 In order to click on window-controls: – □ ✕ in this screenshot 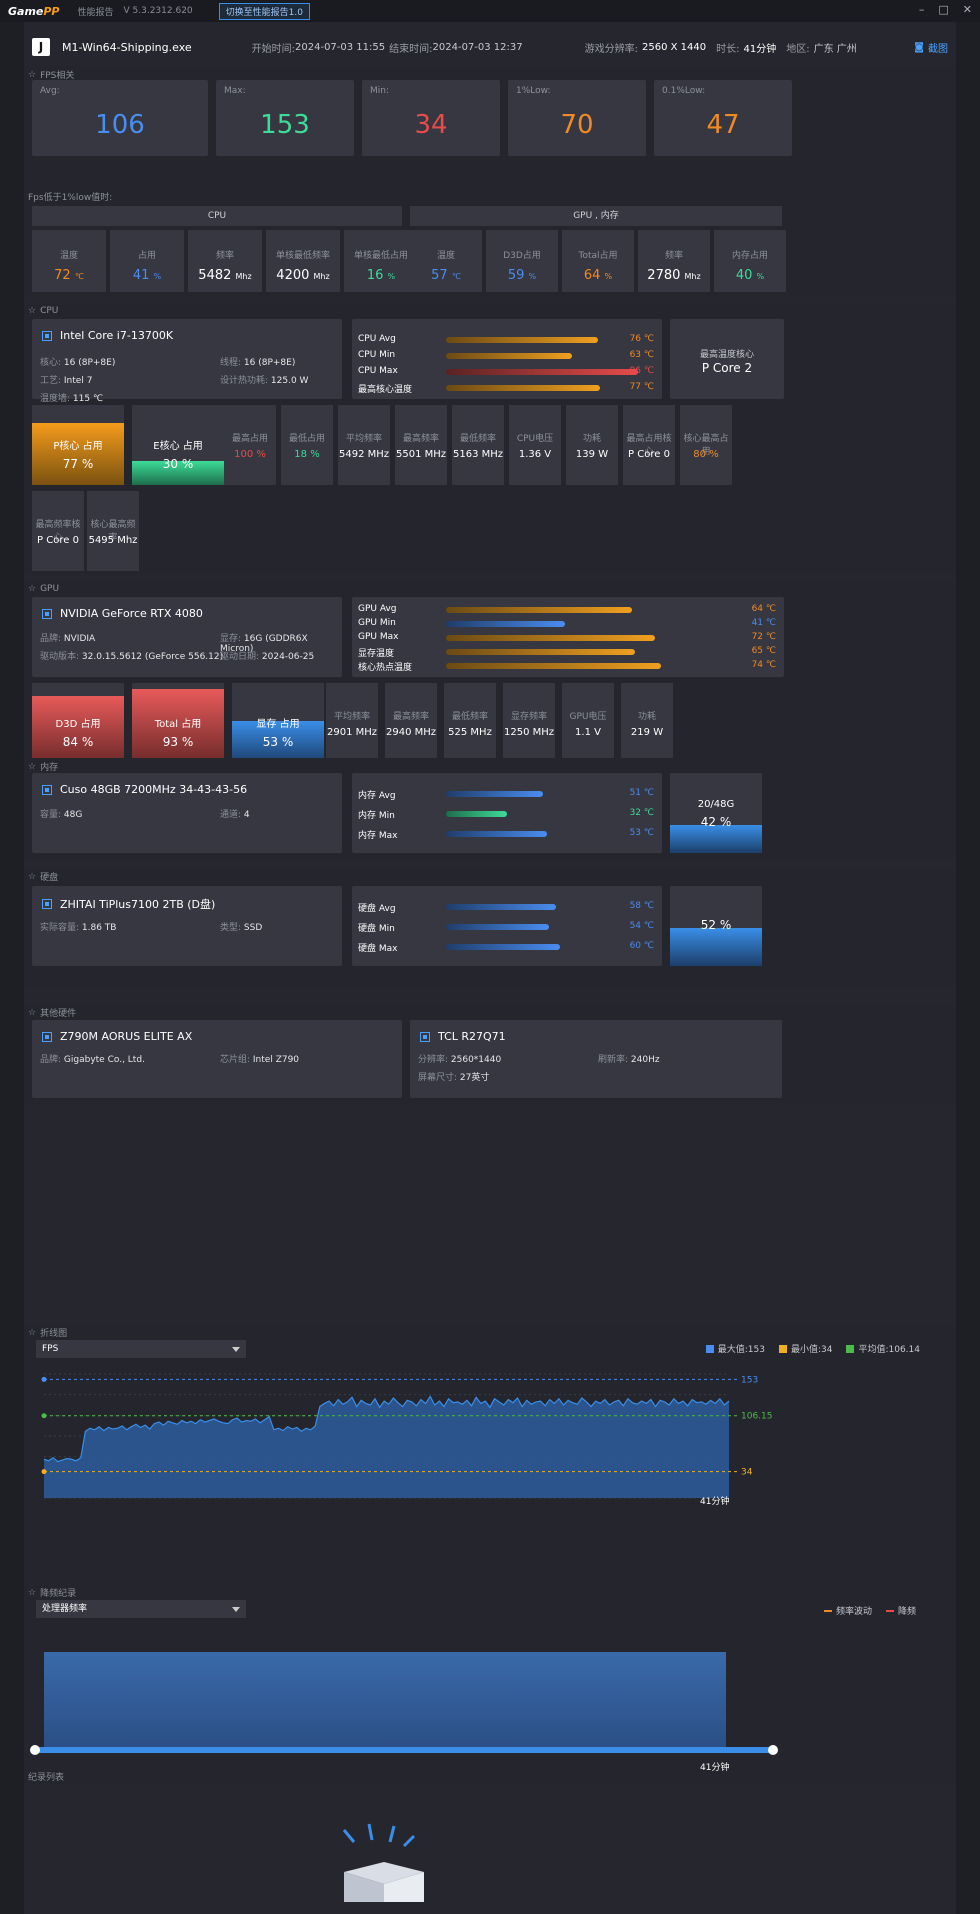, I will do `click(945, 9)`.